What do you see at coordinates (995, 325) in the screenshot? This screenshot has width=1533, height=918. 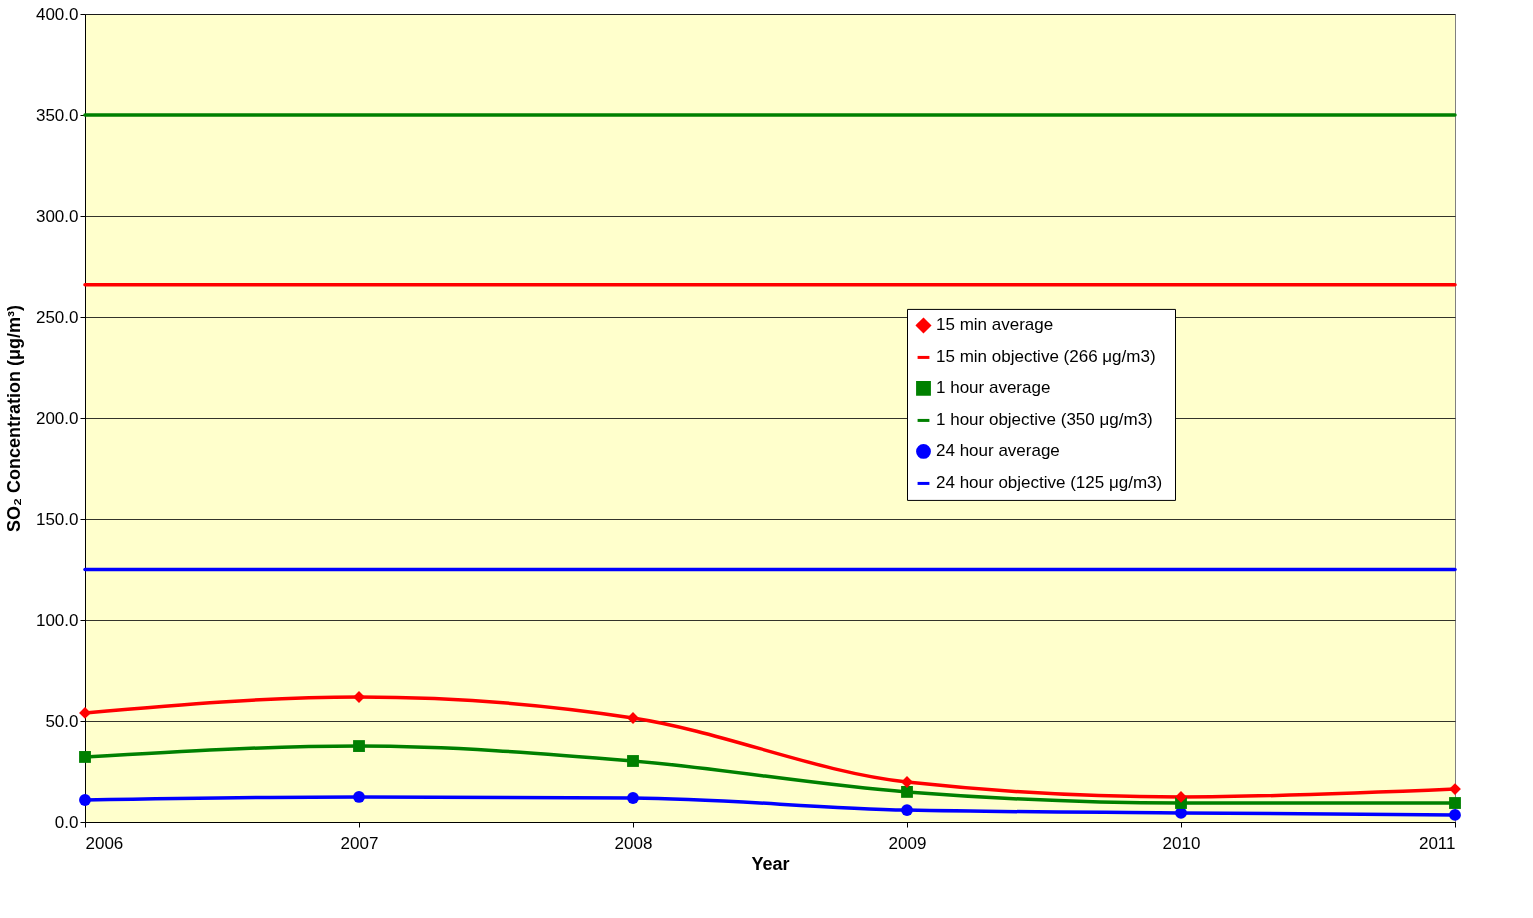 I see `legend-label: 15 min average` at bounding box center [995, 325].